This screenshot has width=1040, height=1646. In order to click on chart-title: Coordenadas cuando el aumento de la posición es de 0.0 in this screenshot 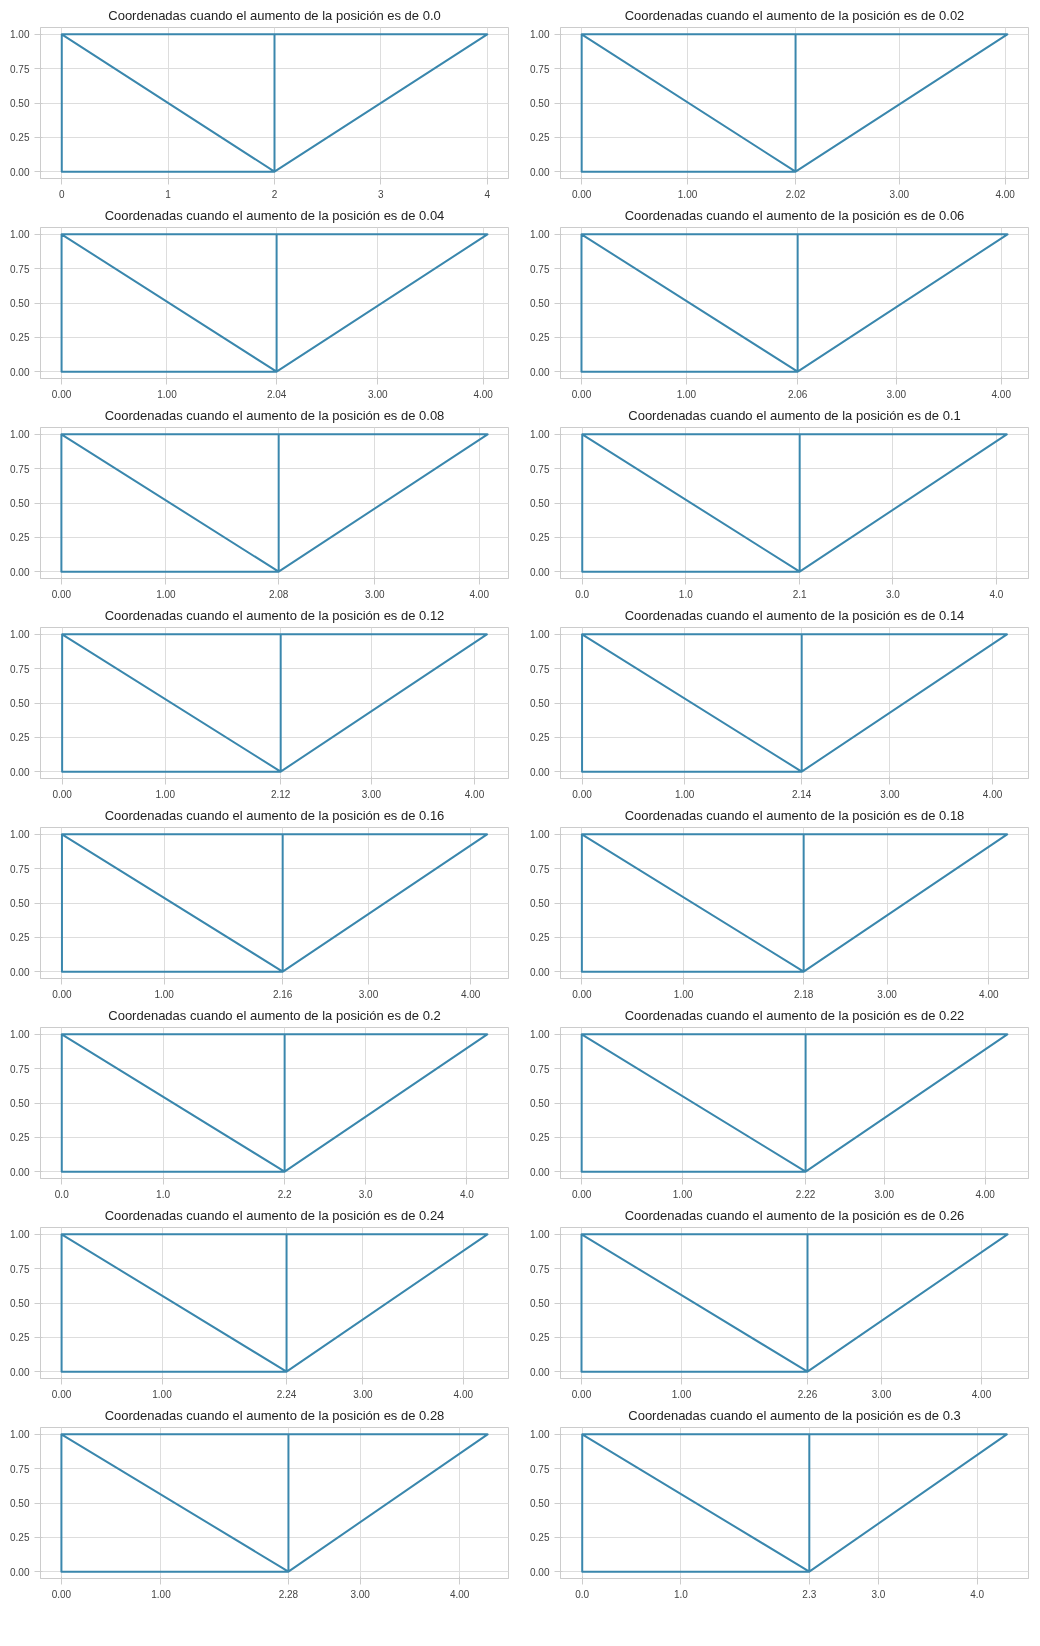, I will do `click(274, 15)`.